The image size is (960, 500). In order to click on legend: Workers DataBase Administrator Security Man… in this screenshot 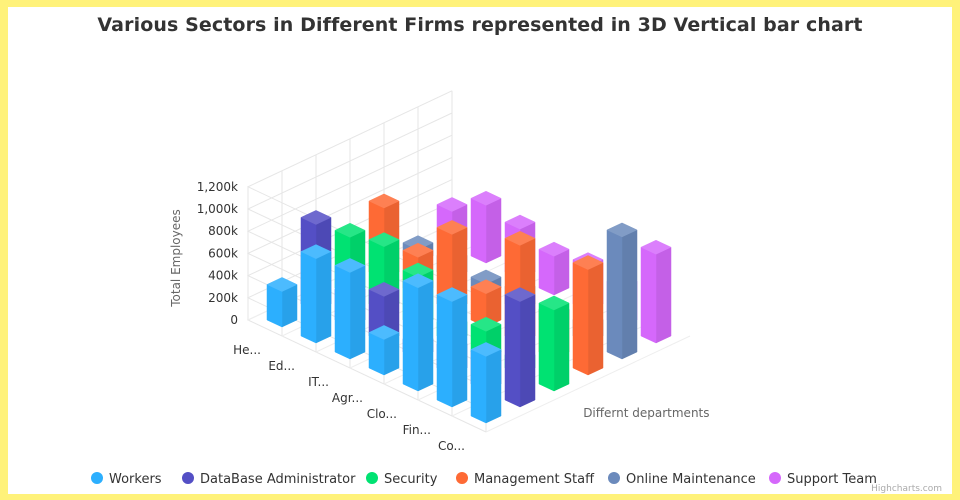, I will do `click(484, 479)`.